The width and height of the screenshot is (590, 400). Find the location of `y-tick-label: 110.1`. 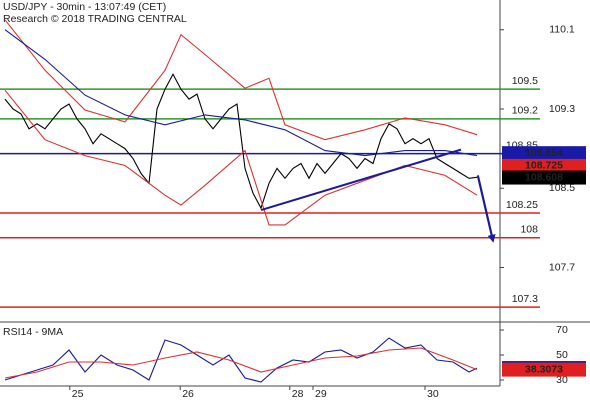

y-tick-label: 110.1 is located at coordinates (562, 30).